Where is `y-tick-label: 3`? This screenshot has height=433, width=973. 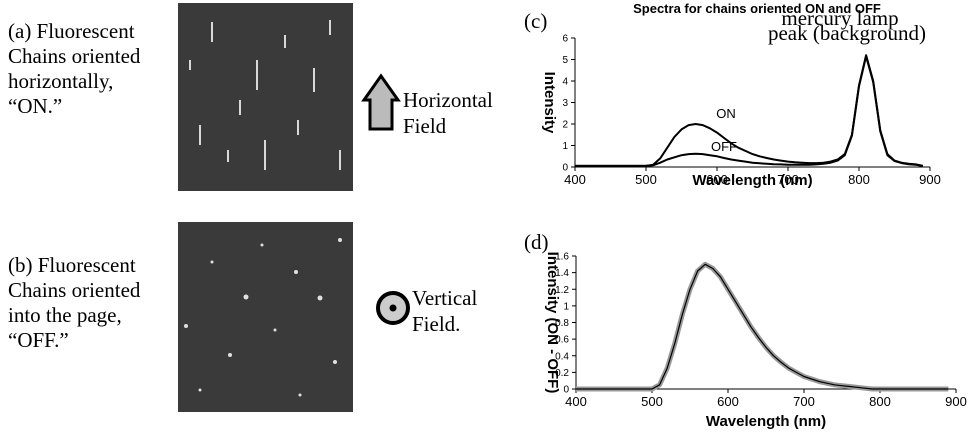
y-tick-label: 3 is located at coordinates (565, 103).